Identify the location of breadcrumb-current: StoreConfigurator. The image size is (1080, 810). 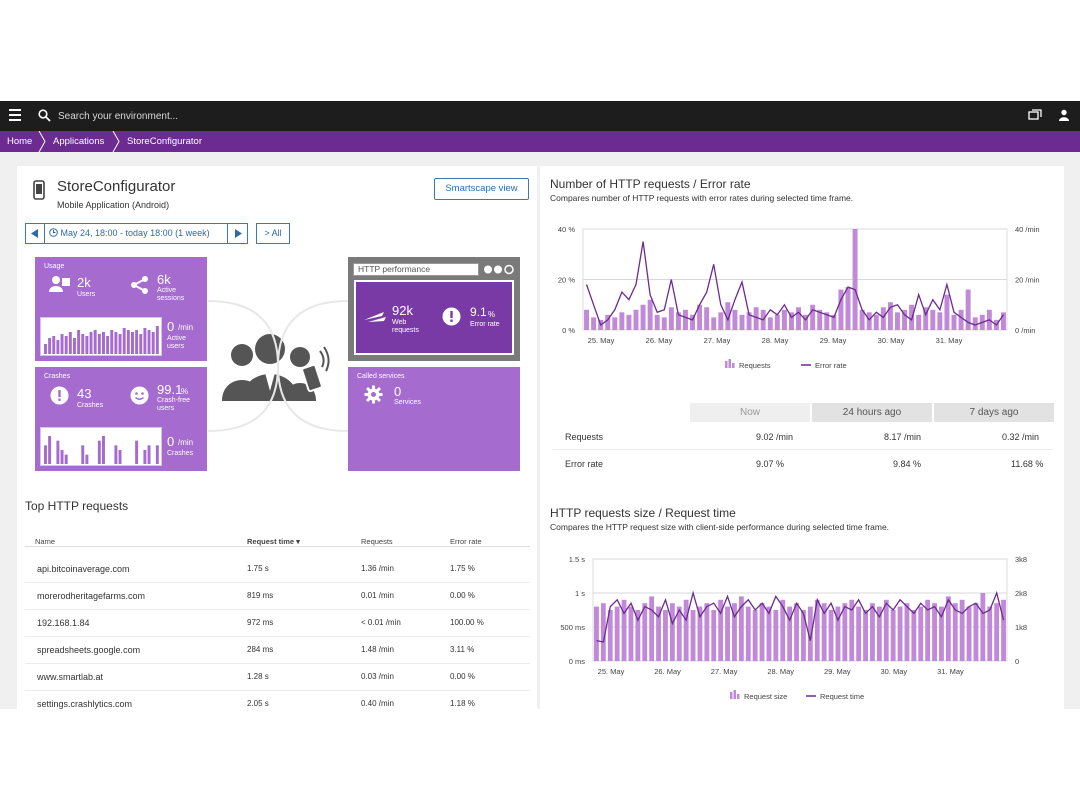
(164, 141).